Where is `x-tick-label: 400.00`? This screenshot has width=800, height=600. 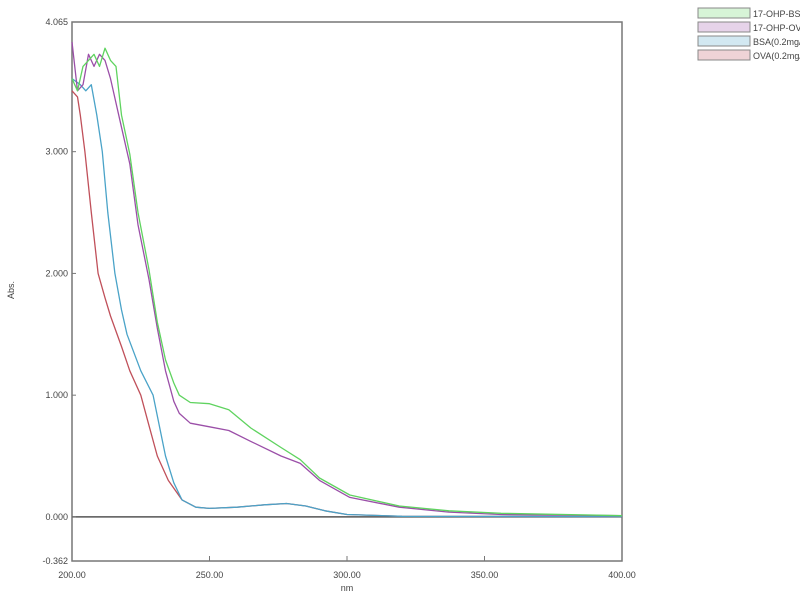 x-tick-label: 400.00 is located at coordinates (622, 575).